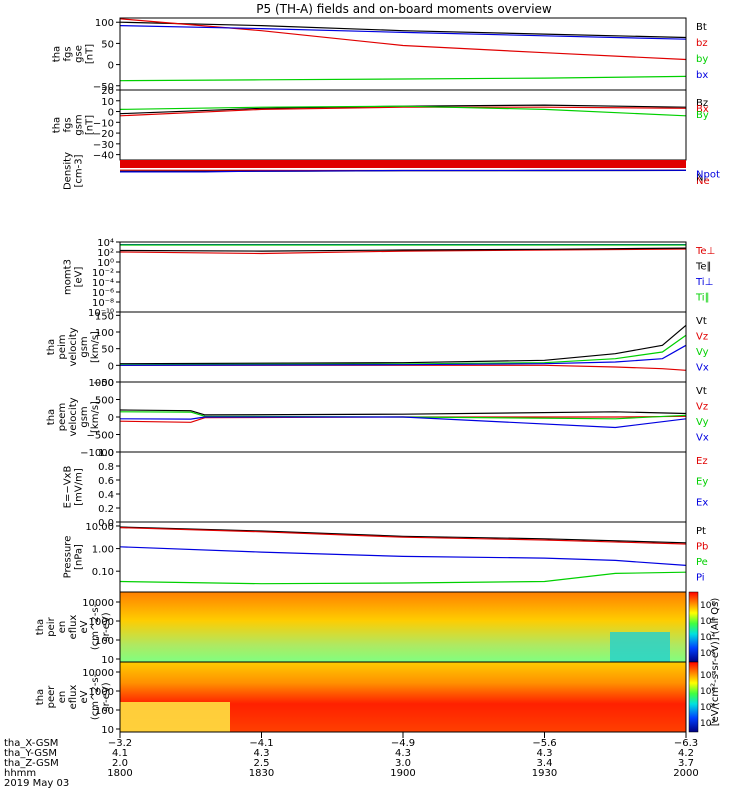  What do you see at coordinates (62, 346) in the screenshot?
I see `y-axis-label: peim` at bounding box center [62, 346].